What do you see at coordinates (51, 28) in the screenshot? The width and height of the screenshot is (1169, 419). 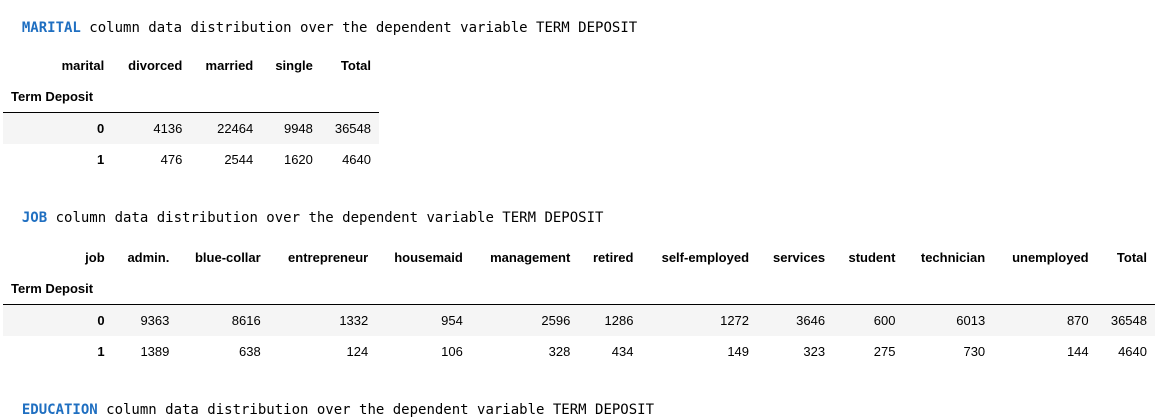 I see `marital-keyword: MARITAL` at bounding box center [51, 28].